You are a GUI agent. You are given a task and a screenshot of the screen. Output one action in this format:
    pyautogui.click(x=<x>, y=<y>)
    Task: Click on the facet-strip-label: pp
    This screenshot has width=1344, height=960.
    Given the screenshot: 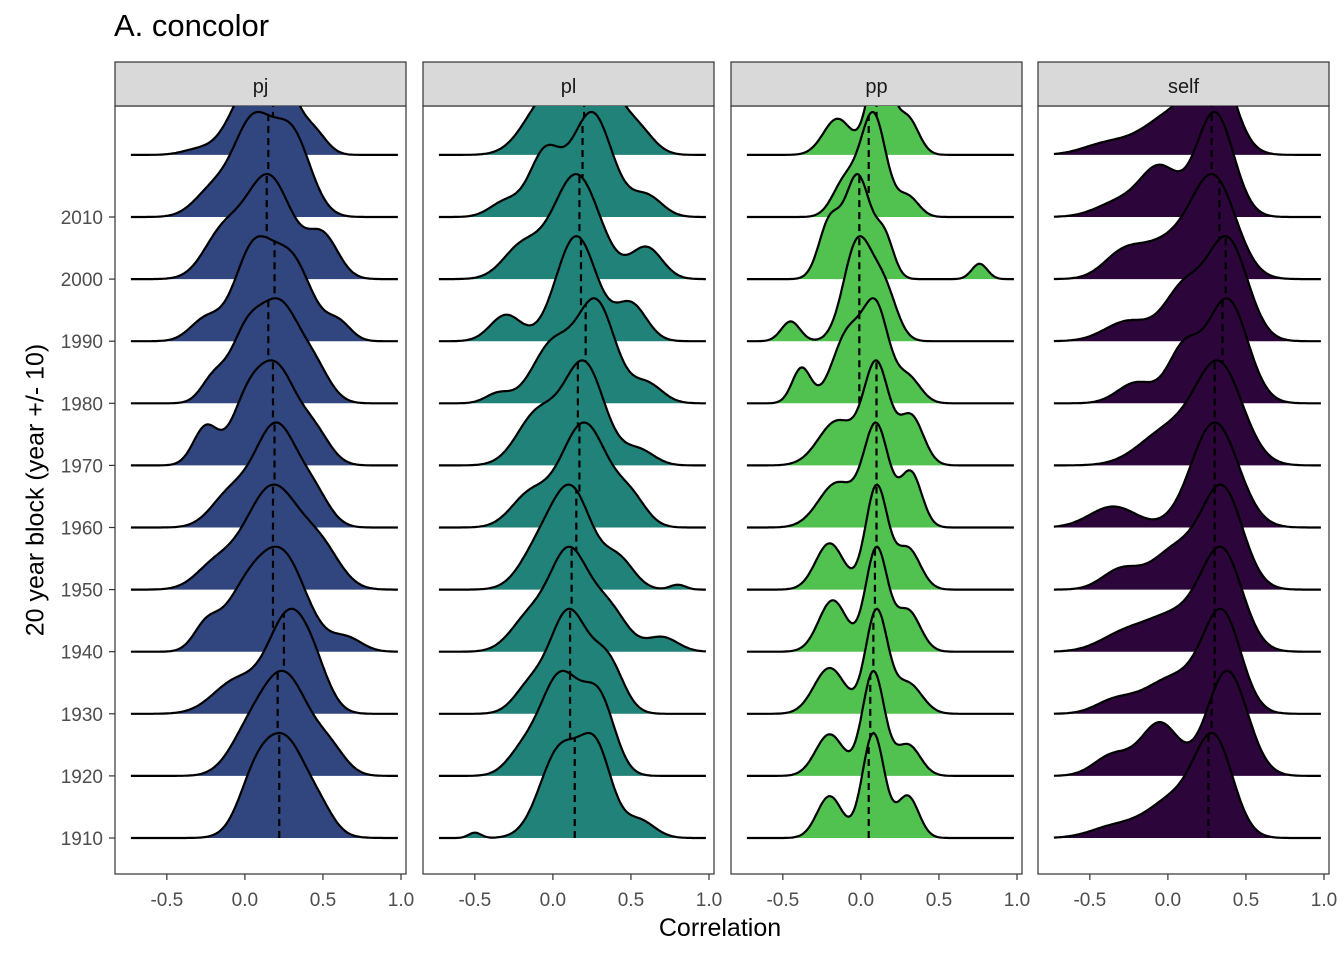 What is the action you would take?
    pyautogui.click(x=876, y=87)
    